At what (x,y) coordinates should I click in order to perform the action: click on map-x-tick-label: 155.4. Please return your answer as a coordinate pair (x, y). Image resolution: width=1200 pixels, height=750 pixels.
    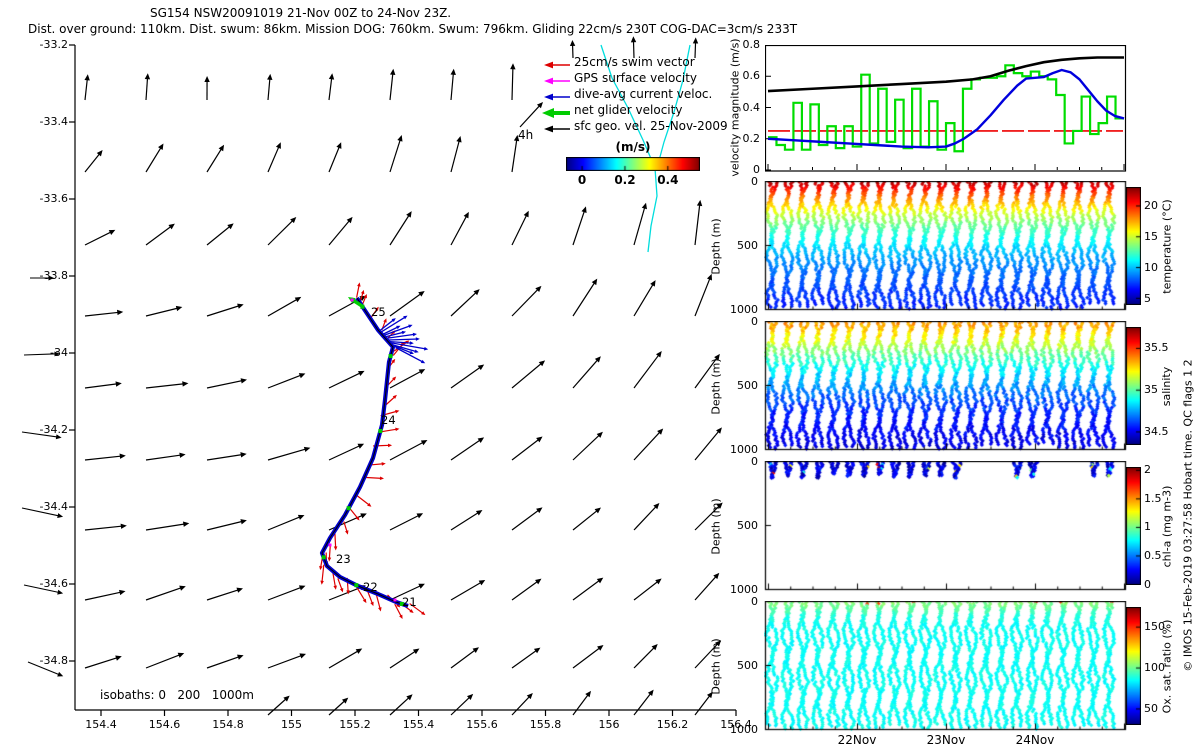
    Looking at the image, I should click on (418, 724).